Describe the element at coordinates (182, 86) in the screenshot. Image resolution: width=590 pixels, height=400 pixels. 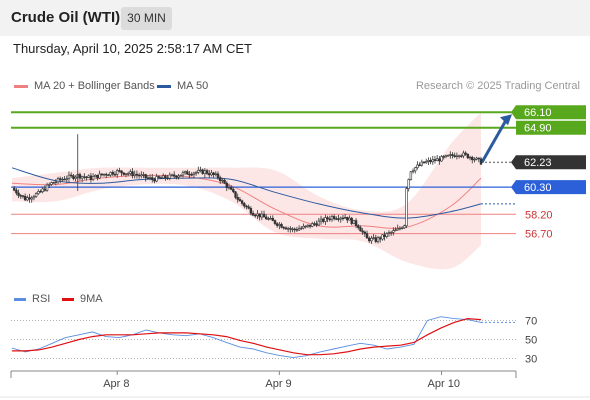
I see `legend-ma50: MA 50` at that location.